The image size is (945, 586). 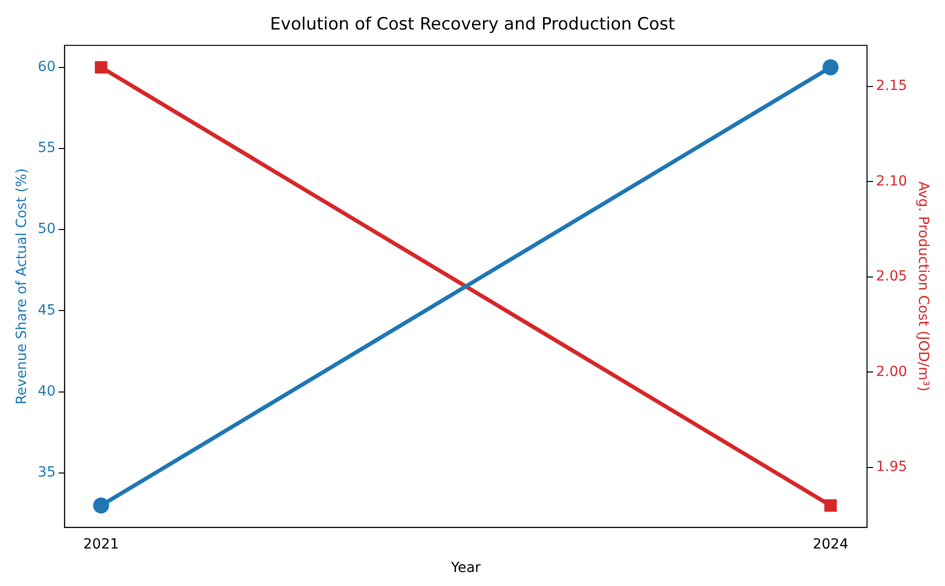 What do you see at coordinates (892, 467) in the screenshot?
I see `y2-tick-label: 1.95` at bounding box center [892, 467].